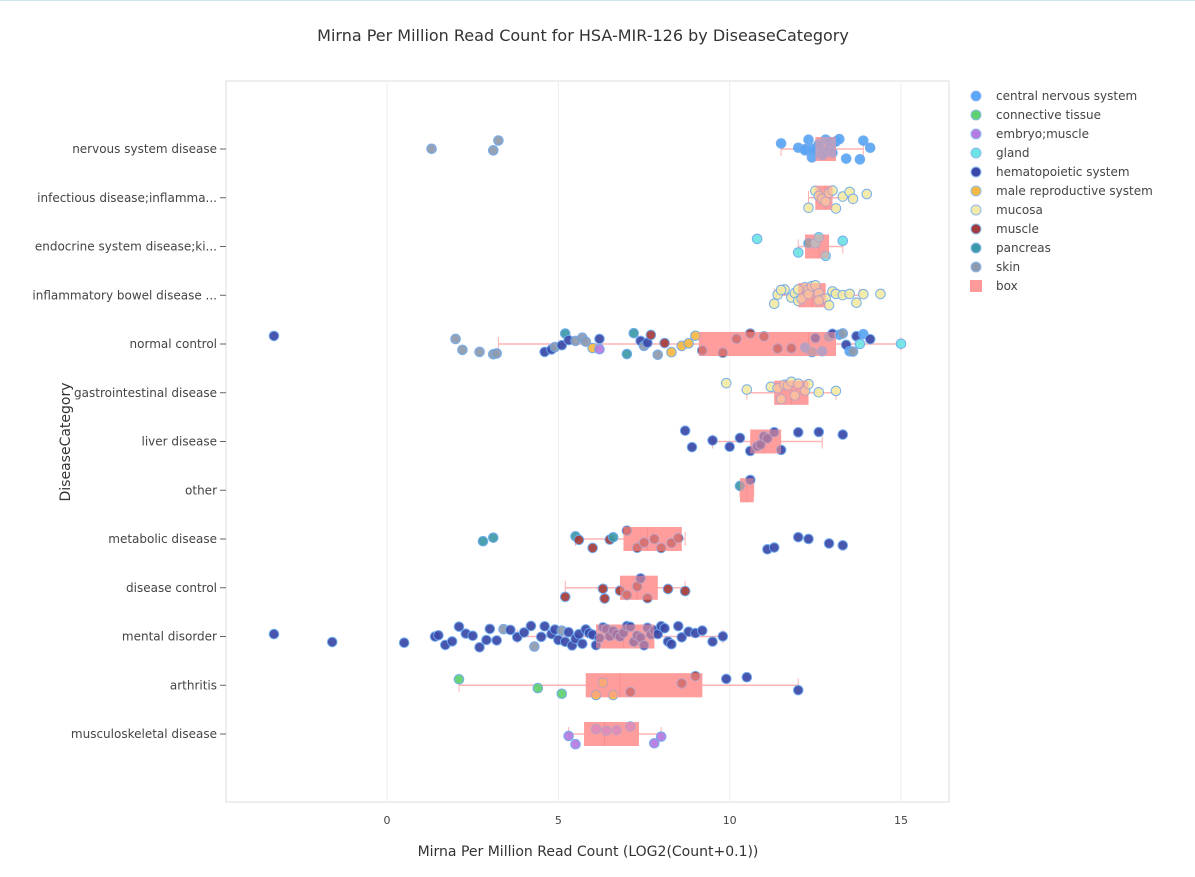 Image resolution: width=1195 pixels, height=877 pixels. Describe the element at coordinates (387, 820) in the screenshot. I see `x-tick-label: 0` at that location.